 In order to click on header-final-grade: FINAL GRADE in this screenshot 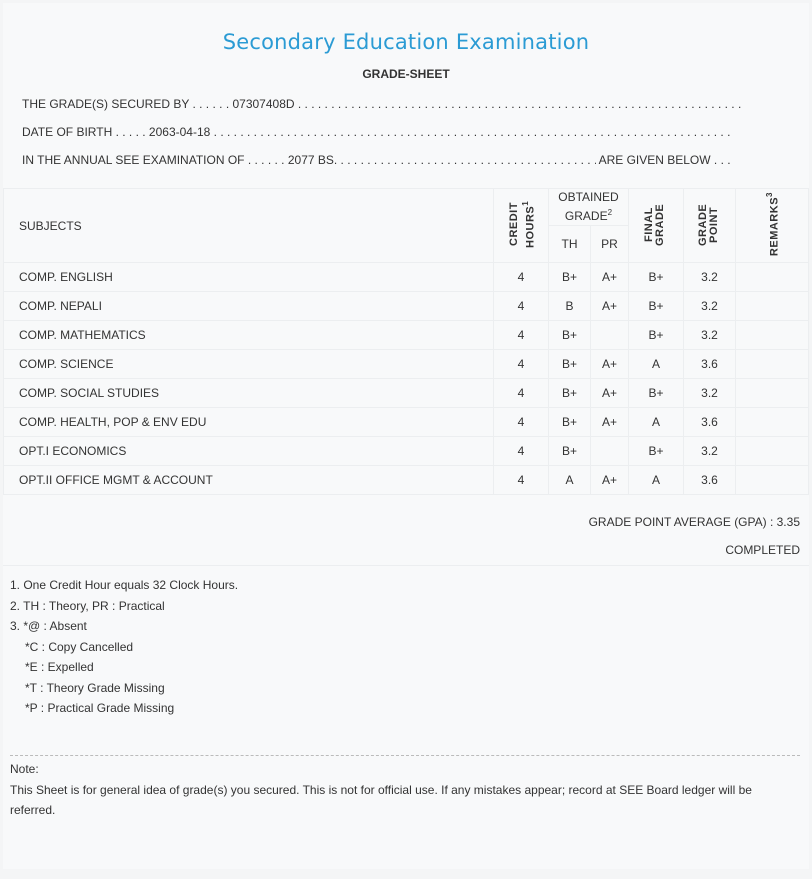, I will do `click(656, 225)`.